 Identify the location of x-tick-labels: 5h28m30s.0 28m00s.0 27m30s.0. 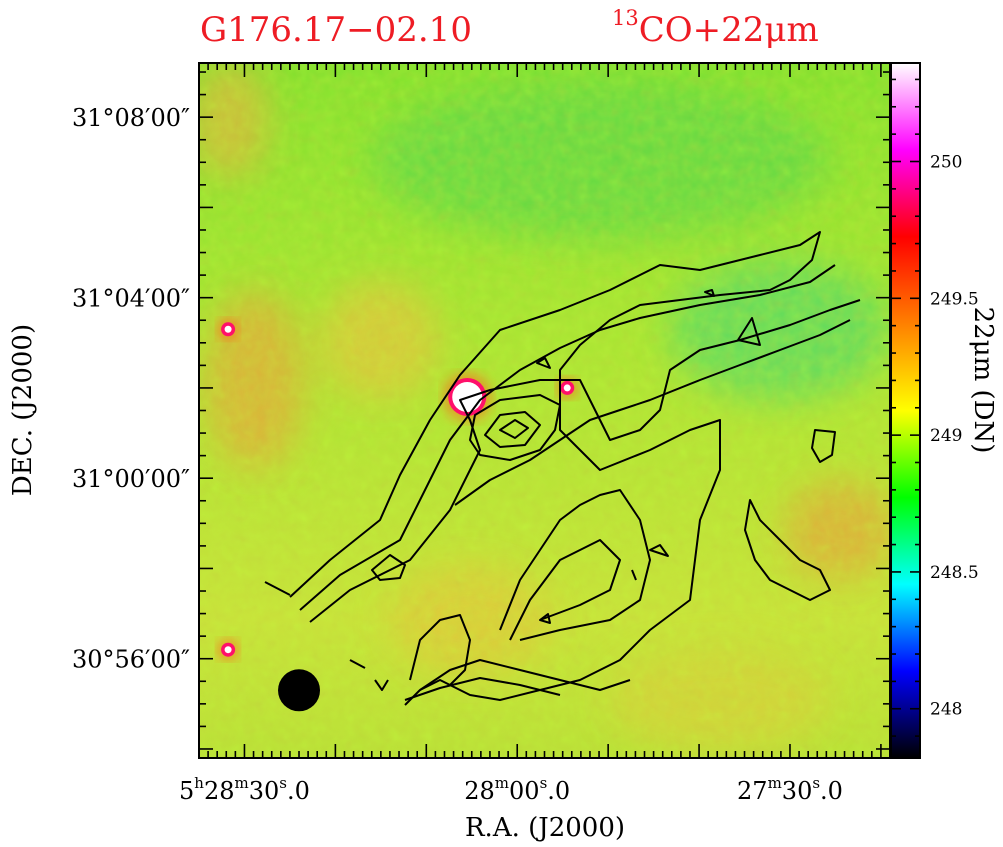
(511, 789).